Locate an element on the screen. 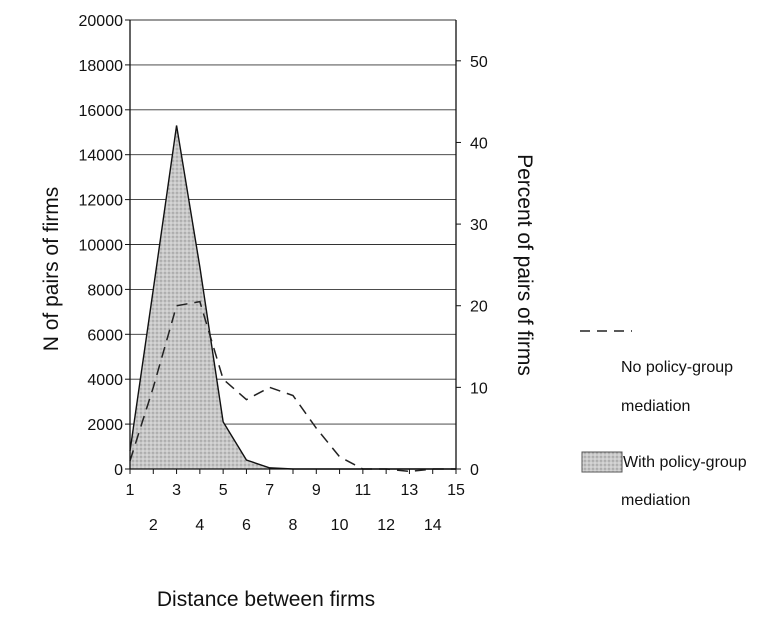 The width and height of the screenshot is (783, 636). y-tick-label: 6000 is located at coordinates (105, 335).